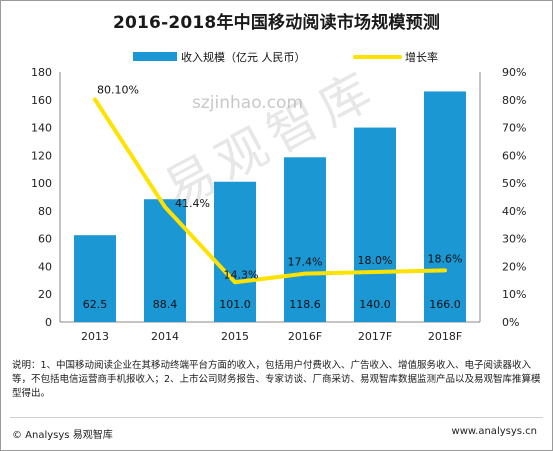 Image resolution: width=553 pixels, height=451 pixels. What do you see at coordinates (421, 57) in the screenshot?
I see `legend-line-label: 增长率` at bounding box center [421, 57].